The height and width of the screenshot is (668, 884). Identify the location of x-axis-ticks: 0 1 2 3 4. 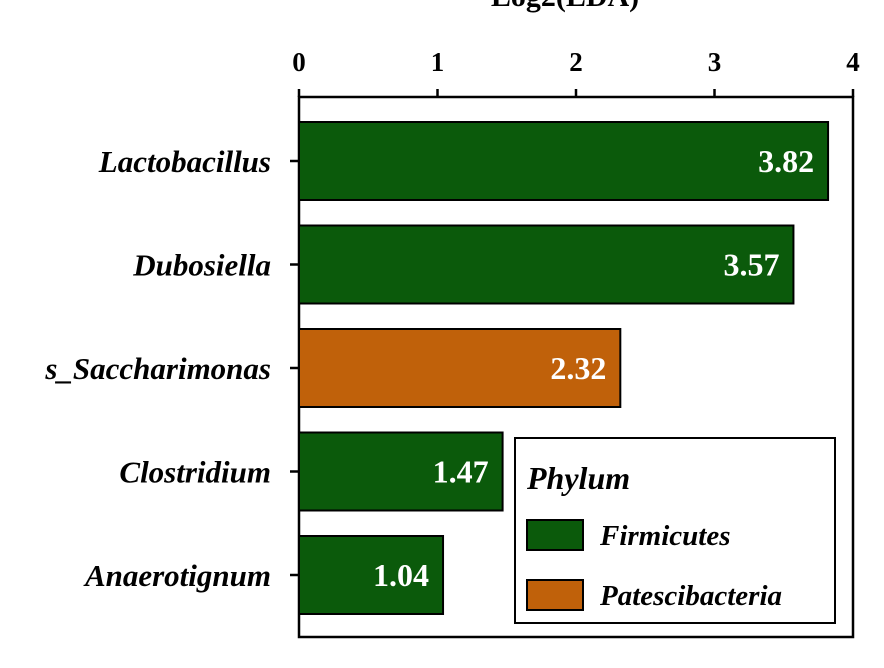
(576, 72).